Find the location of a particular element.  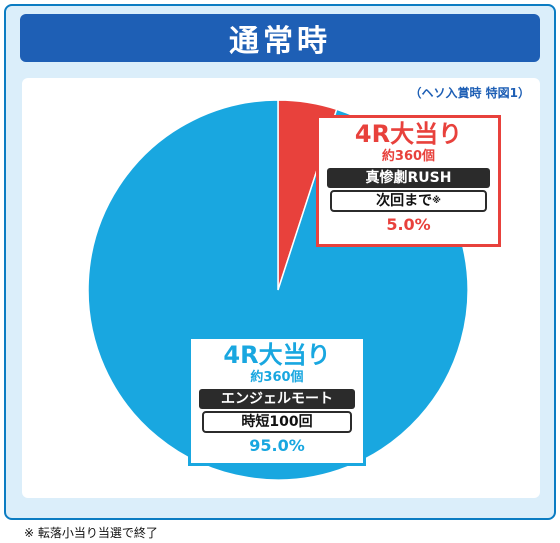

footnote: ※ 転落小当り当選で終了 is located at coordinates (91, 533).